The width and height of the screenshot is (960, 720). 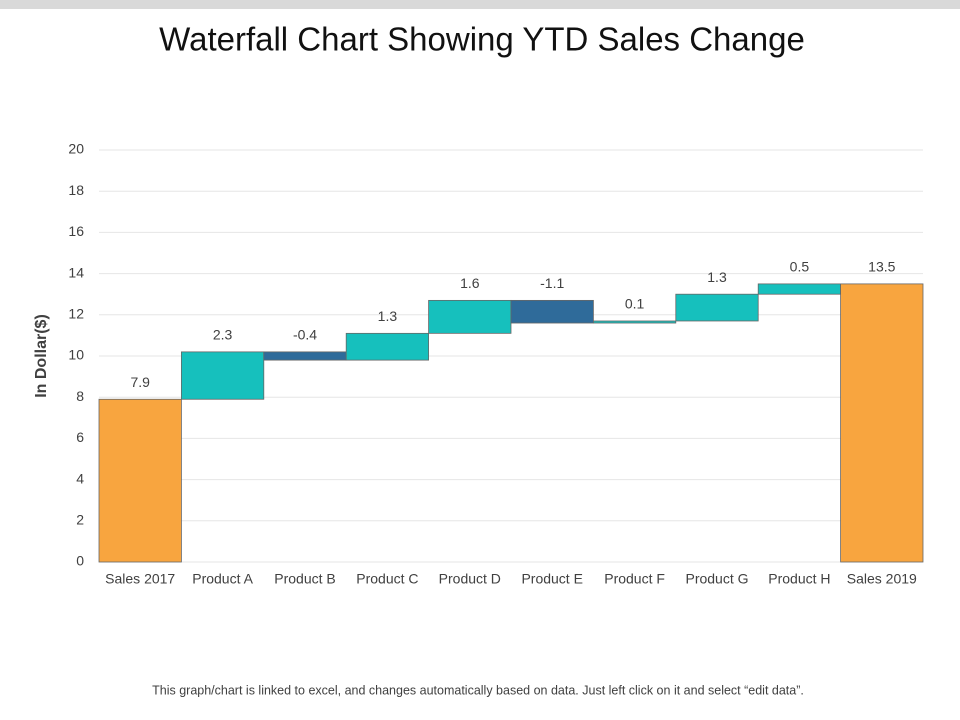 What do you see at coordinates (80, 478) in the screenshot?
I see `y-tick-label: 4` at bounding box center [80, 478].